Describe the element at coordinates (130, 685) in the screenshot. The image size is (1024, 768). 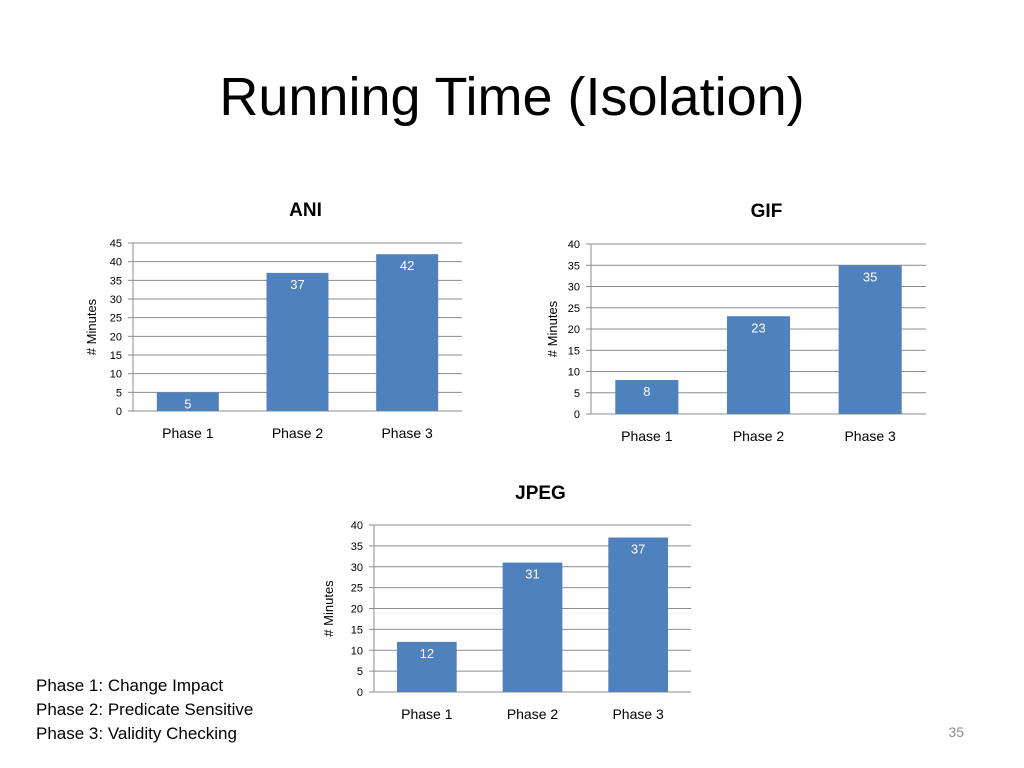
I see `legend-item-phase-1: Phase 1: Change Impact` at that location.